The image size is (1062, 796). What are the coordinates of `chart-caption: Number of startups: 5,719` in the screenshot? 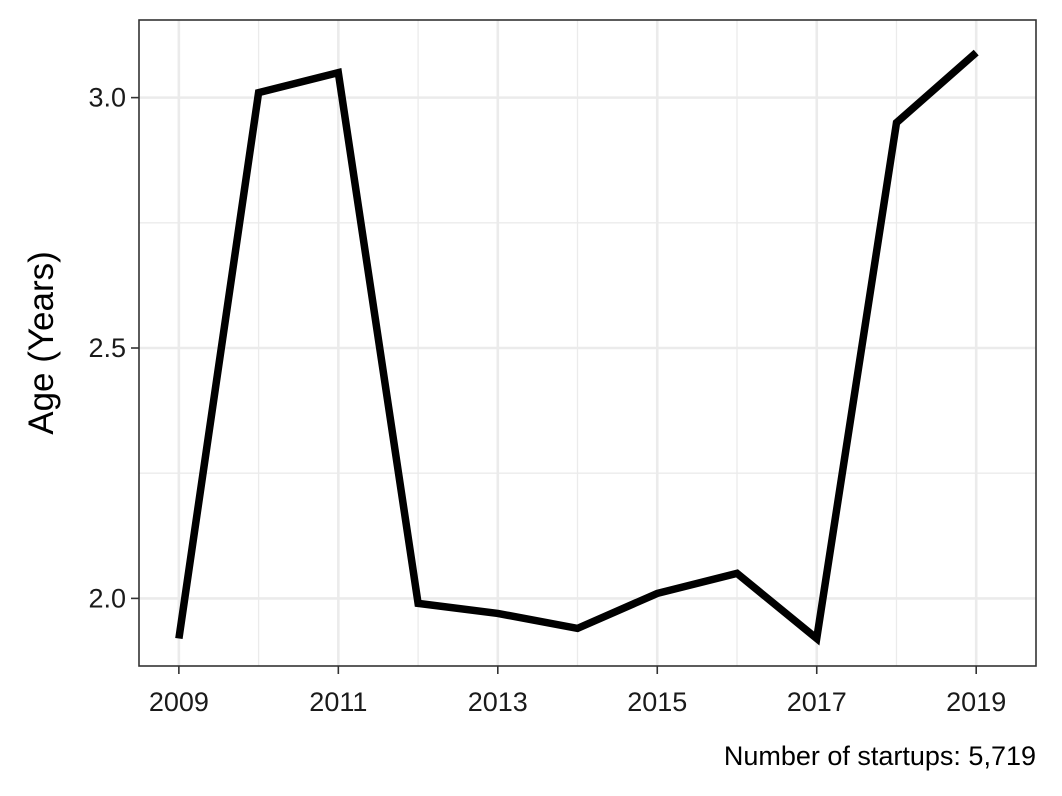 It's located at (880, 756).